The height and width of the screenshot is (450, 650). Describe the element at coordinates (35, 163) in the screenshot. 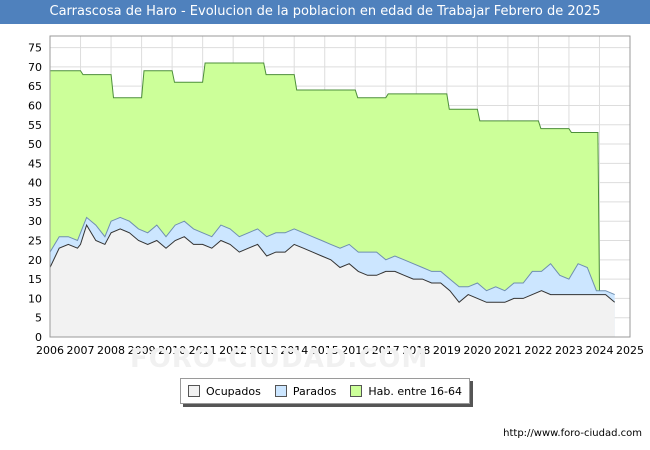

I see `y-tick-label: 45` at that location.